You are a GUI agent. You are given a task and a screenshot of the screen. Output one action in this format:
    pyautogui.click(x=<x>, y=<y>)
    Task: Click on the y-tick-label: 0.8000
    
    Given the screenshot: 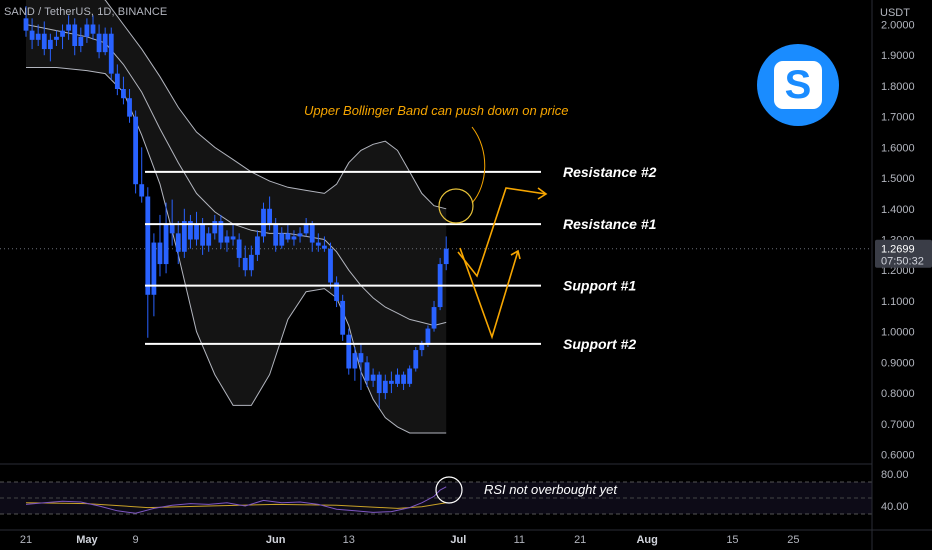 What is the action you would take?
    pyautogui.click(x=898, y=394)
    